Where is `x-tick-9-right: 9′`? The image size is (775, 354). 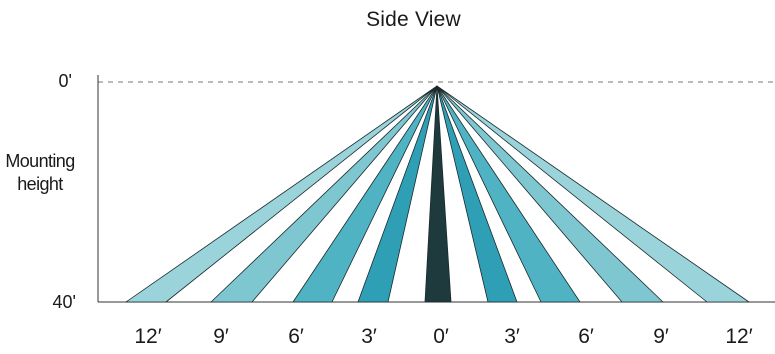
x-tick-9-right: 9′ is located at coordinates (661, 336).